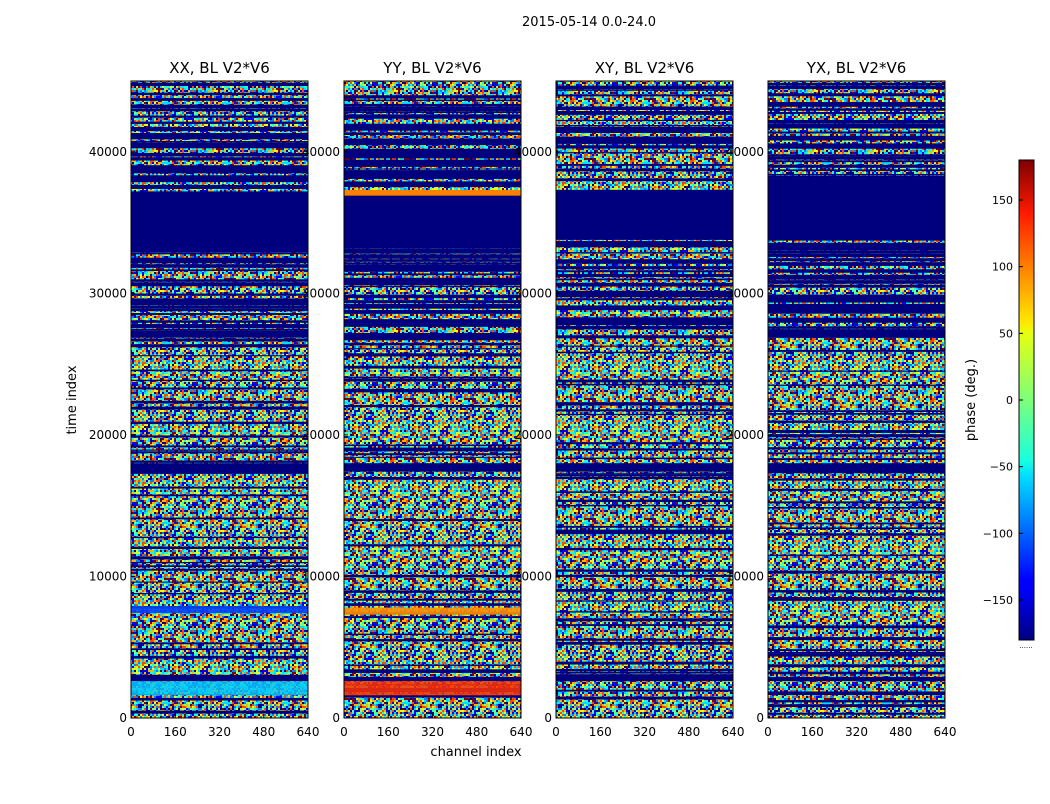  Describe the element at coordinates (1002, 267) in the screenshot. I see `colorbar-tick-label: 100` at that location.